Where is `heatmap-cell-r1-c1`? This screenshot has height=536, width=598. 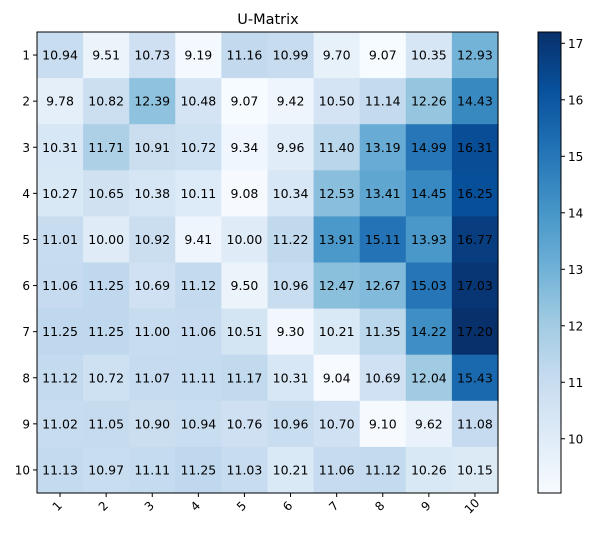 heatmap-cell-r1-c1 is located at coordinates (60, 55).